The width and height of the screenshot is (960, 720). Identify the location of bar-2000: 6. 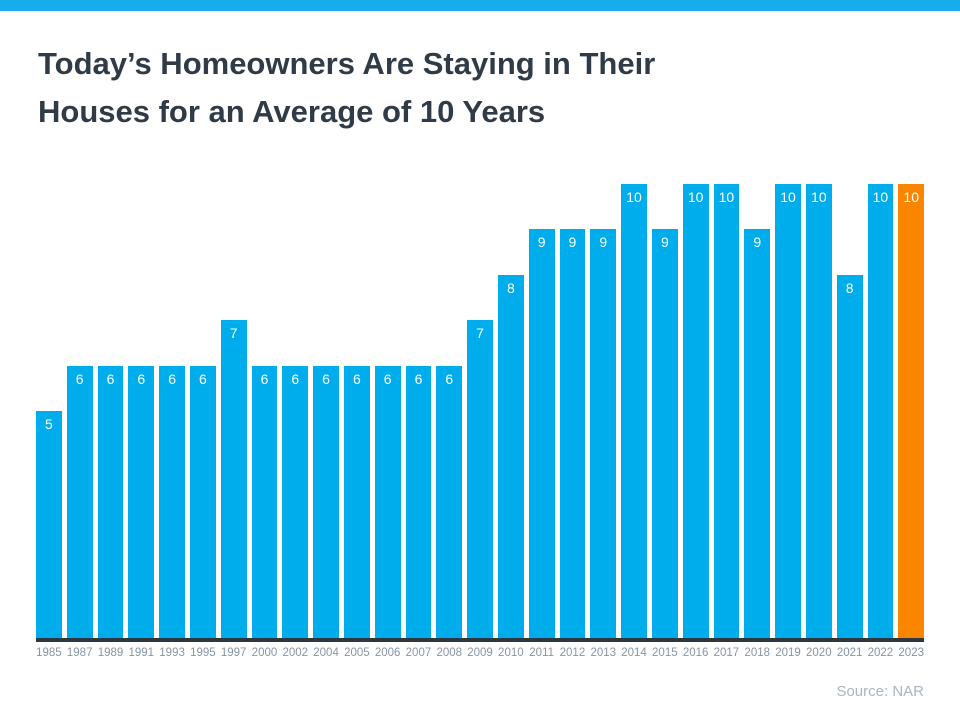
(264, 502).